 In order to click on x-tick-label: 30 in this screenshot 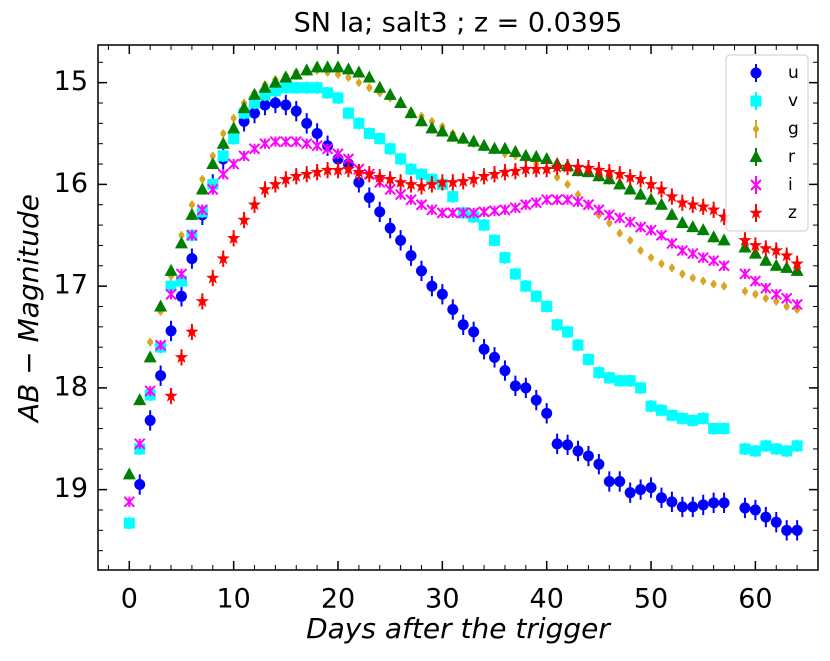, I will do `click(442, 599)`.